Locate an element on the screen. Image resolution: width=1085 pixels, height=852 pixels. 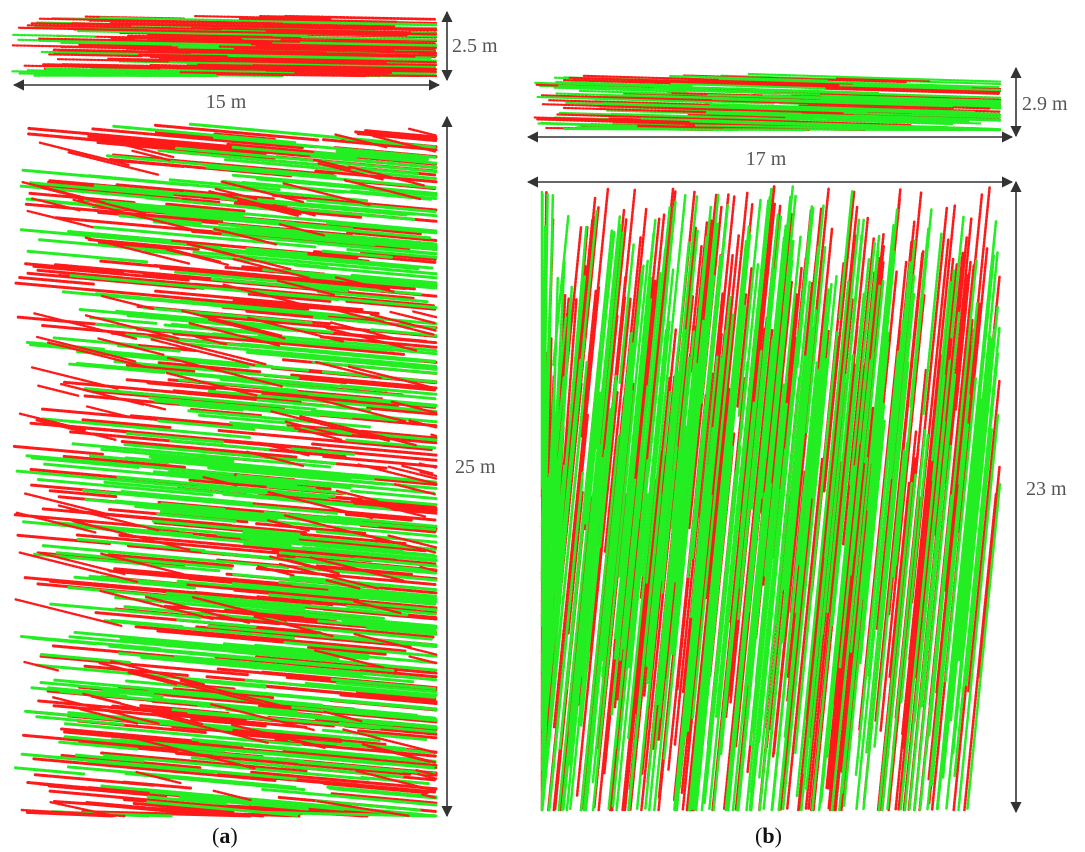
panel-b-caption-open: ( is located at coordinates (759, 835).